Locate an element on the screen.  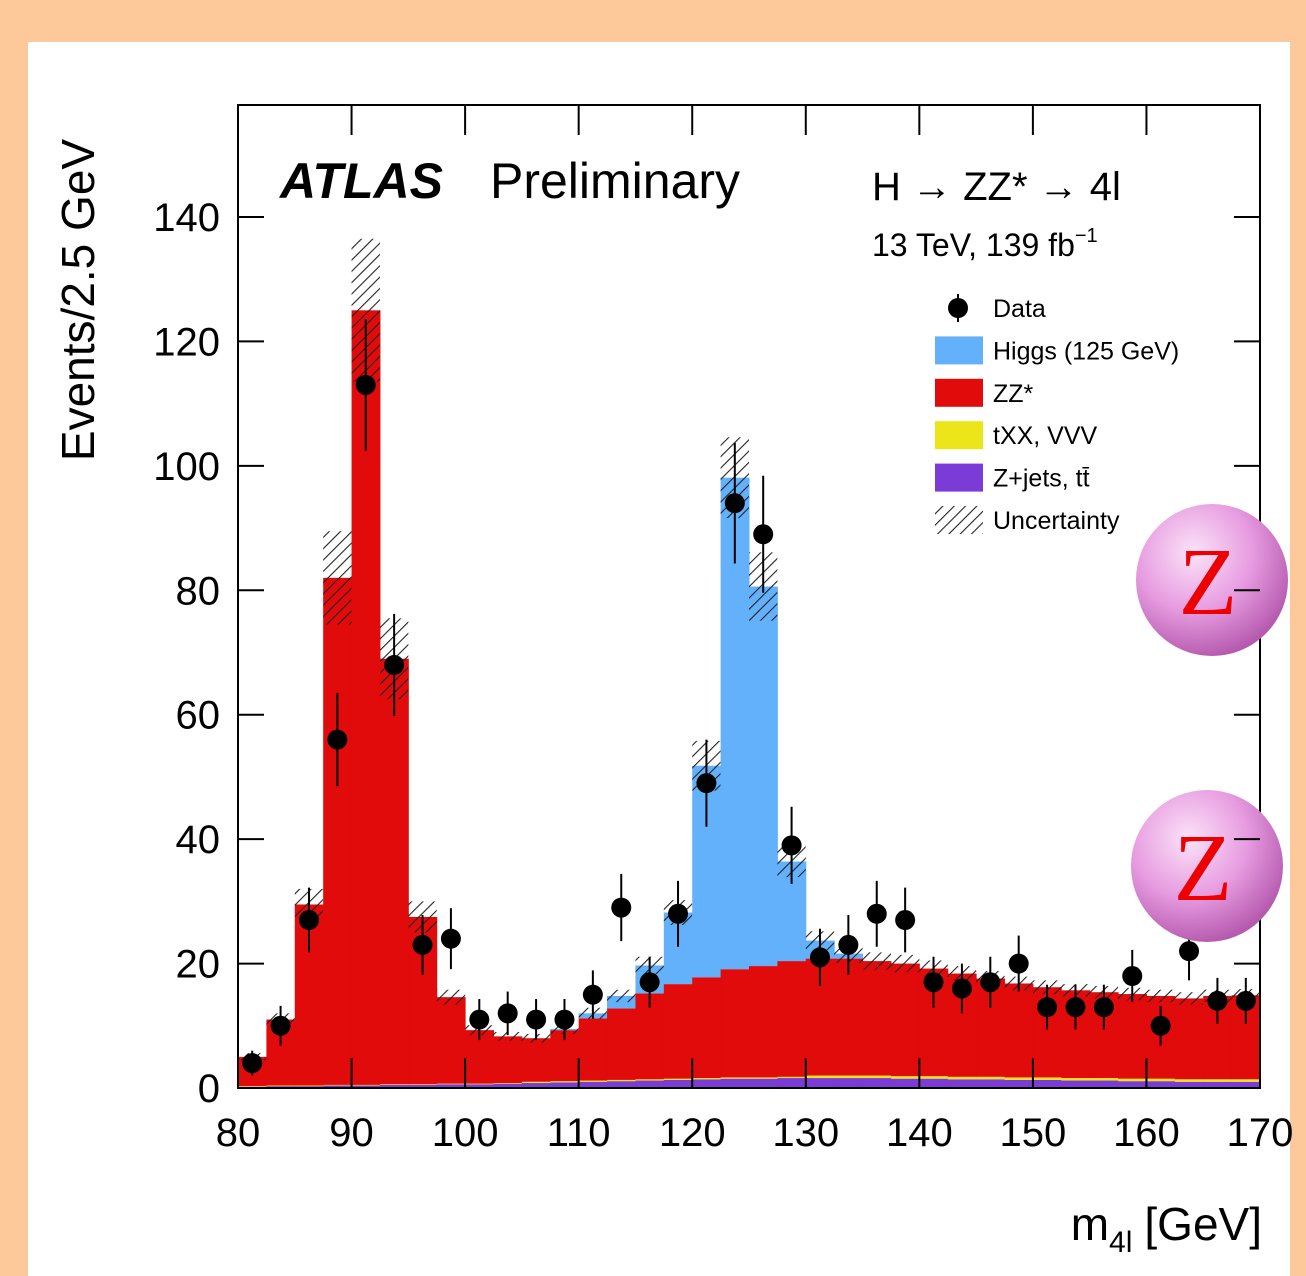
y-tick-label: 40 is located at coordinates (198, 840).